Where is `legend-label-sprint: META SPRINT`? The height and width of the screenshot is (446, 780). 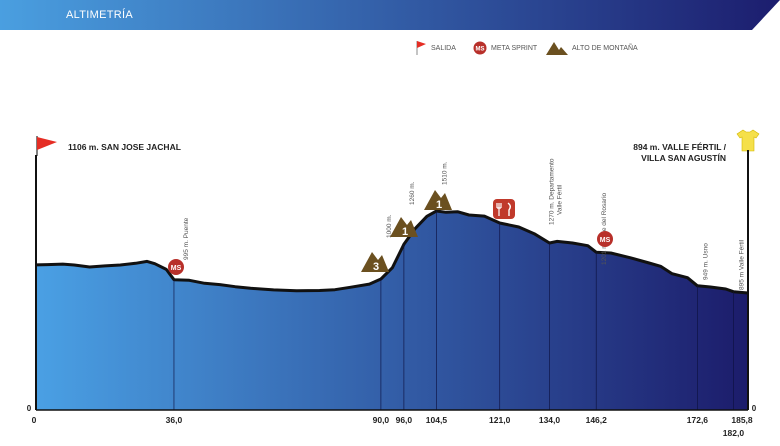
legend-label-sprint: META SPRINT is located at coordinates (514, 48).